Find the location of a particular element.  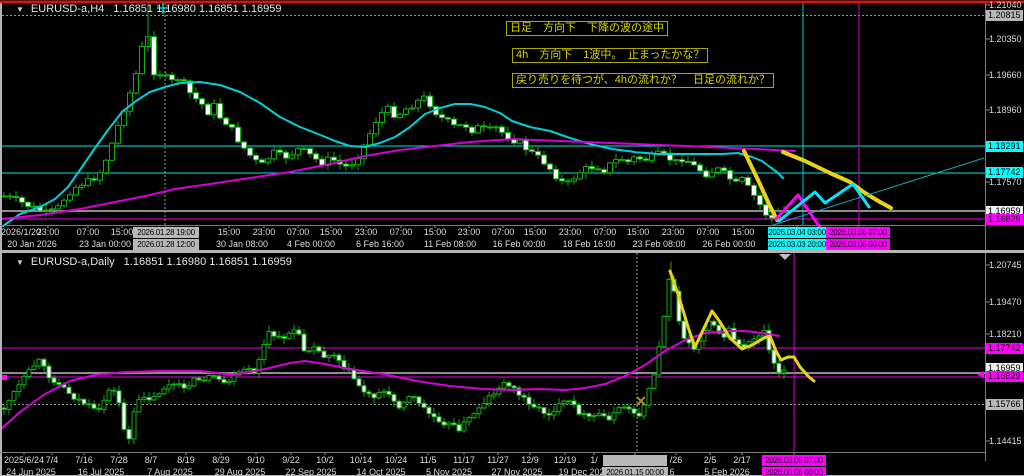

time-label: 1/ is located at coordinates (594, 460).